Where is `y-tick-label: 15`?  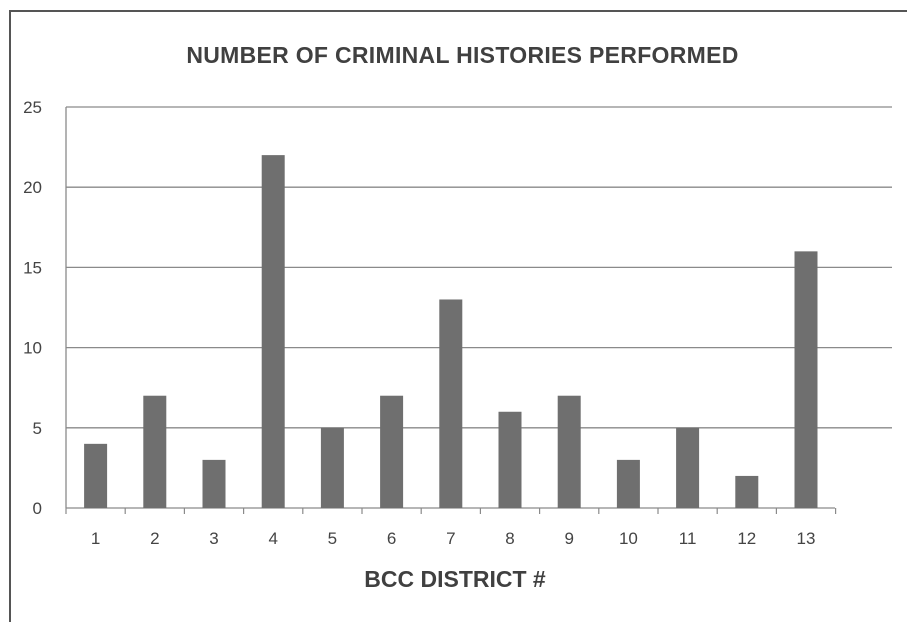 y-tick-label: 15 is located at coordinates (32, 267).